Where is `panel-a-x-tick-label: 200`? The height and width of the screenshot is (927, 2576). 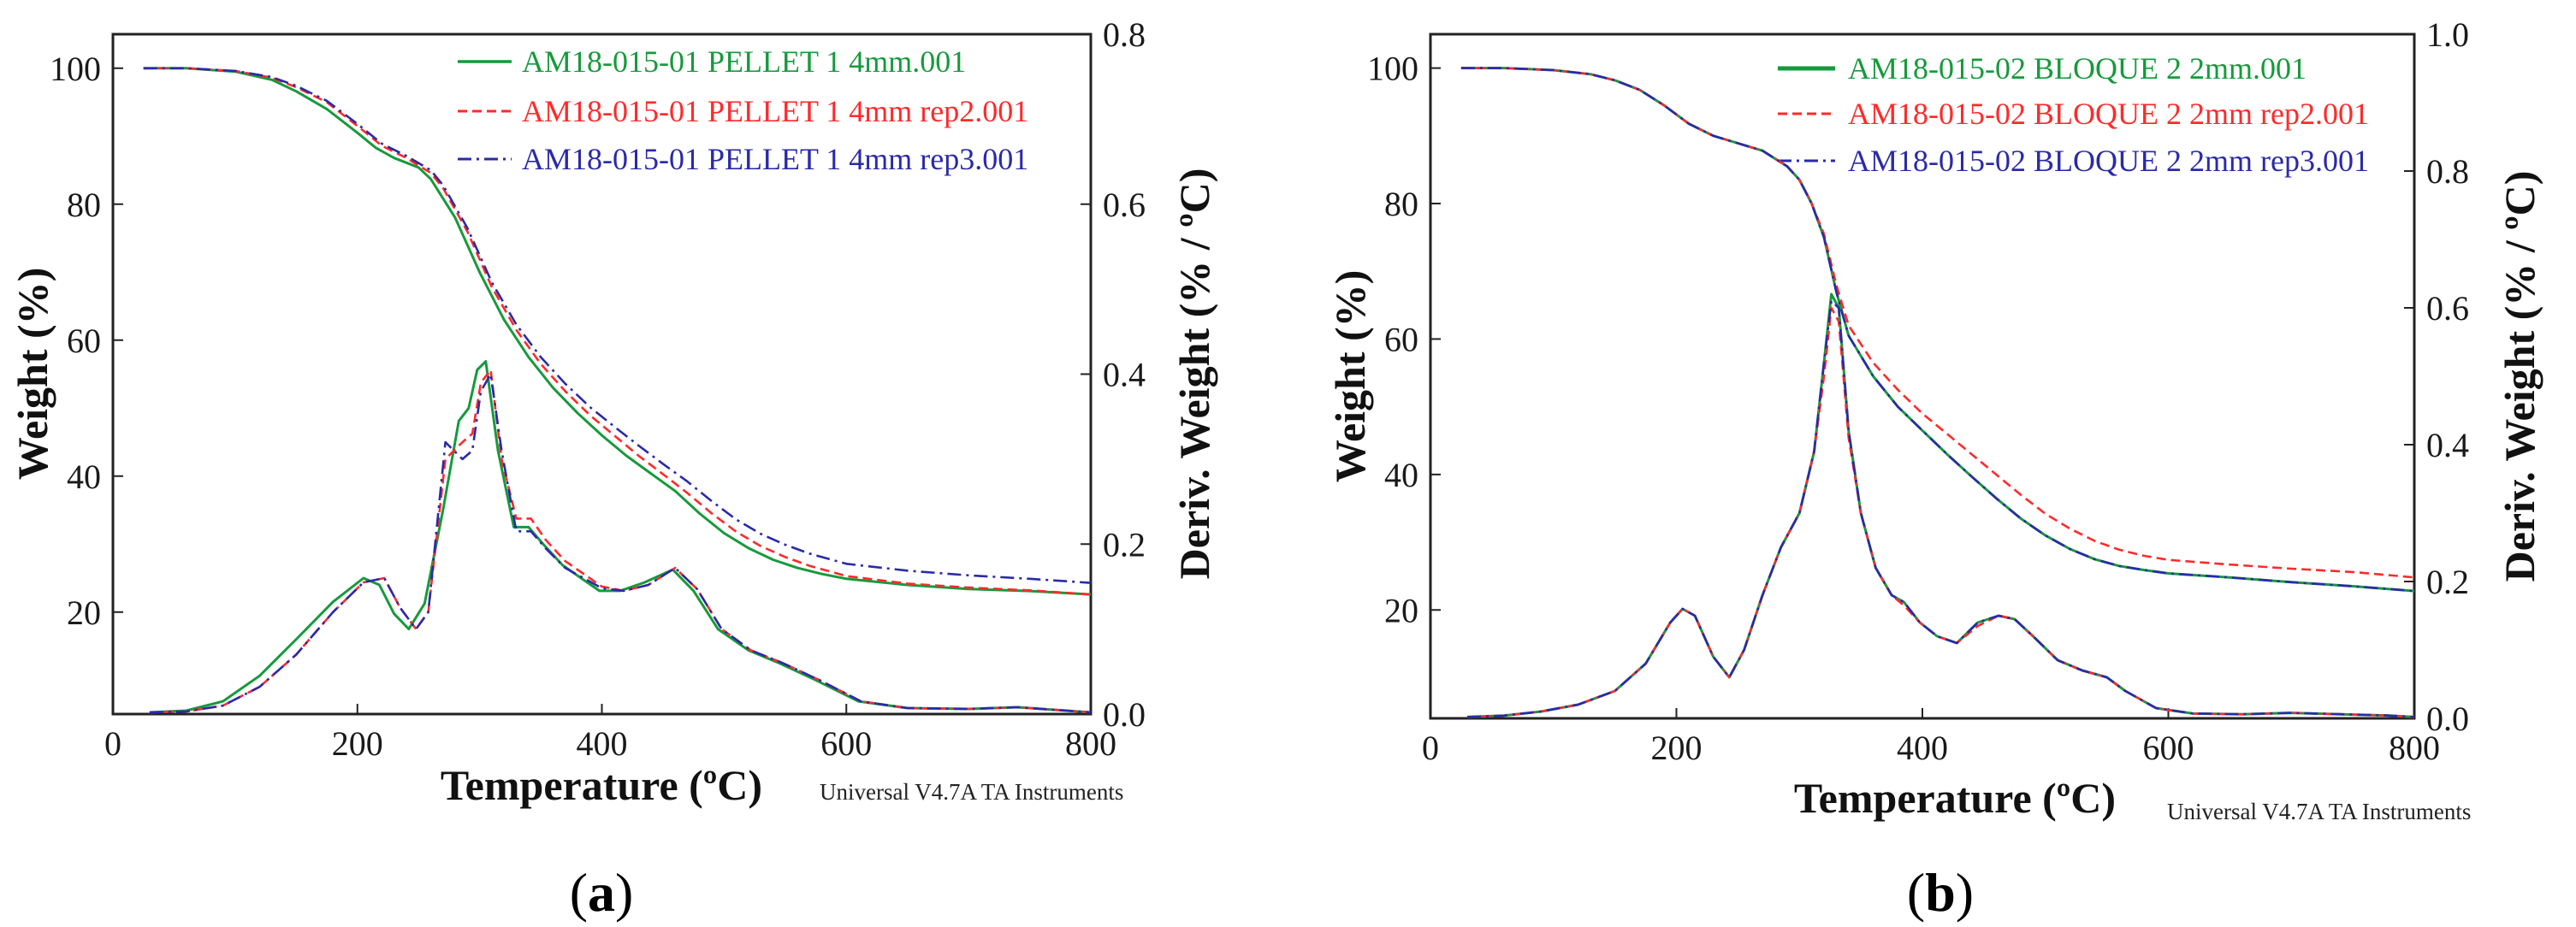 panel-a-x-tick-label: 200 is located at coordinates (357, 744).